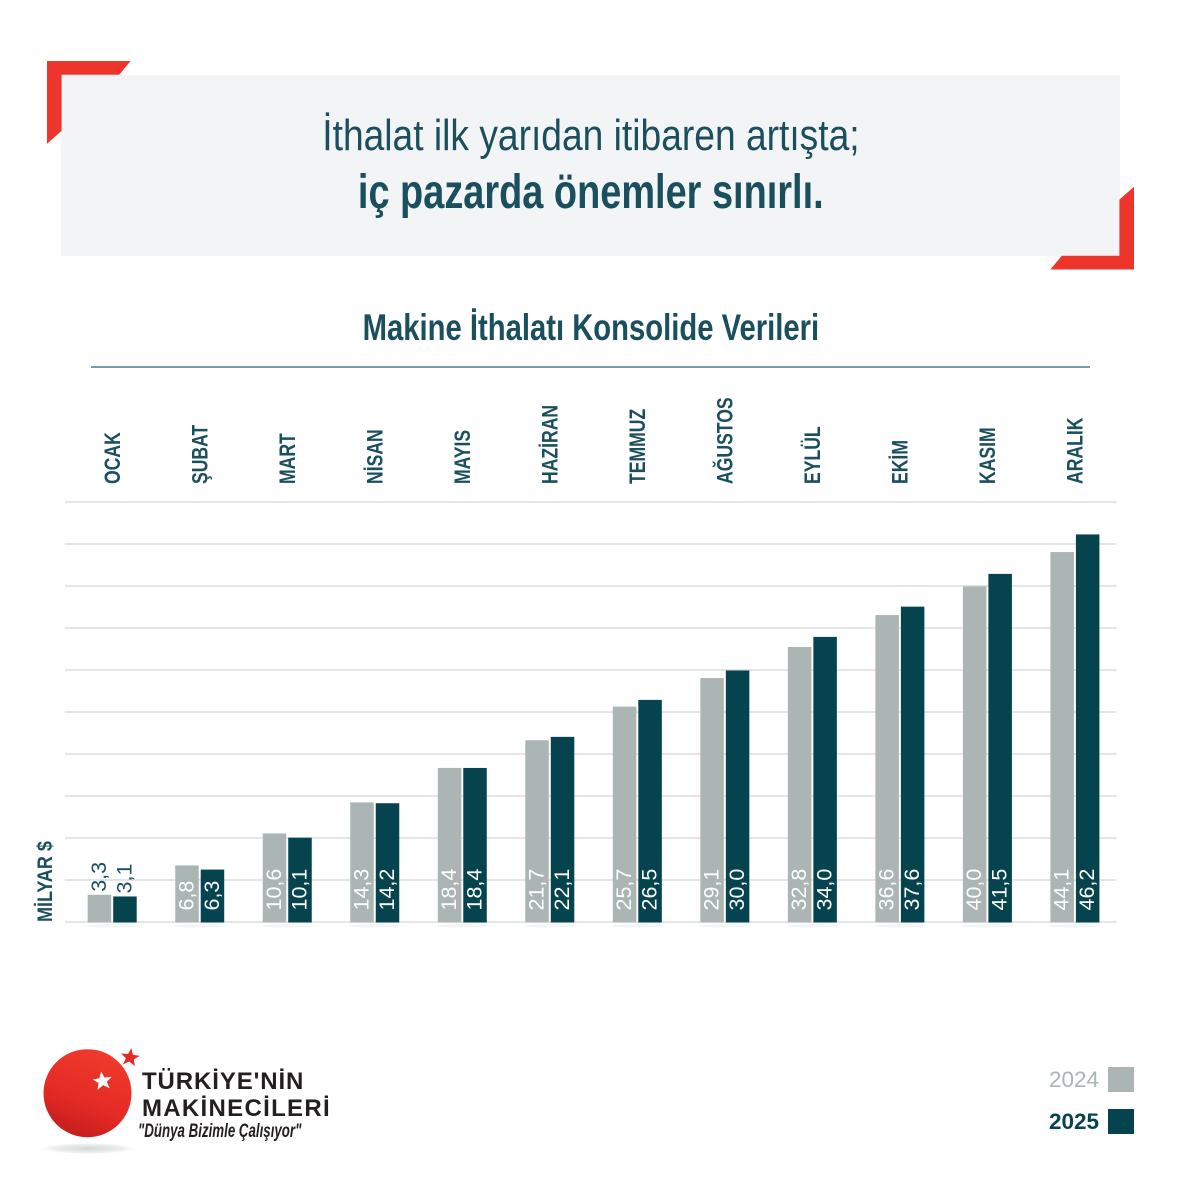 This screenshot has height=1181, width=1181. I want to click on svg-text: MAYIS, so click(463, 457).